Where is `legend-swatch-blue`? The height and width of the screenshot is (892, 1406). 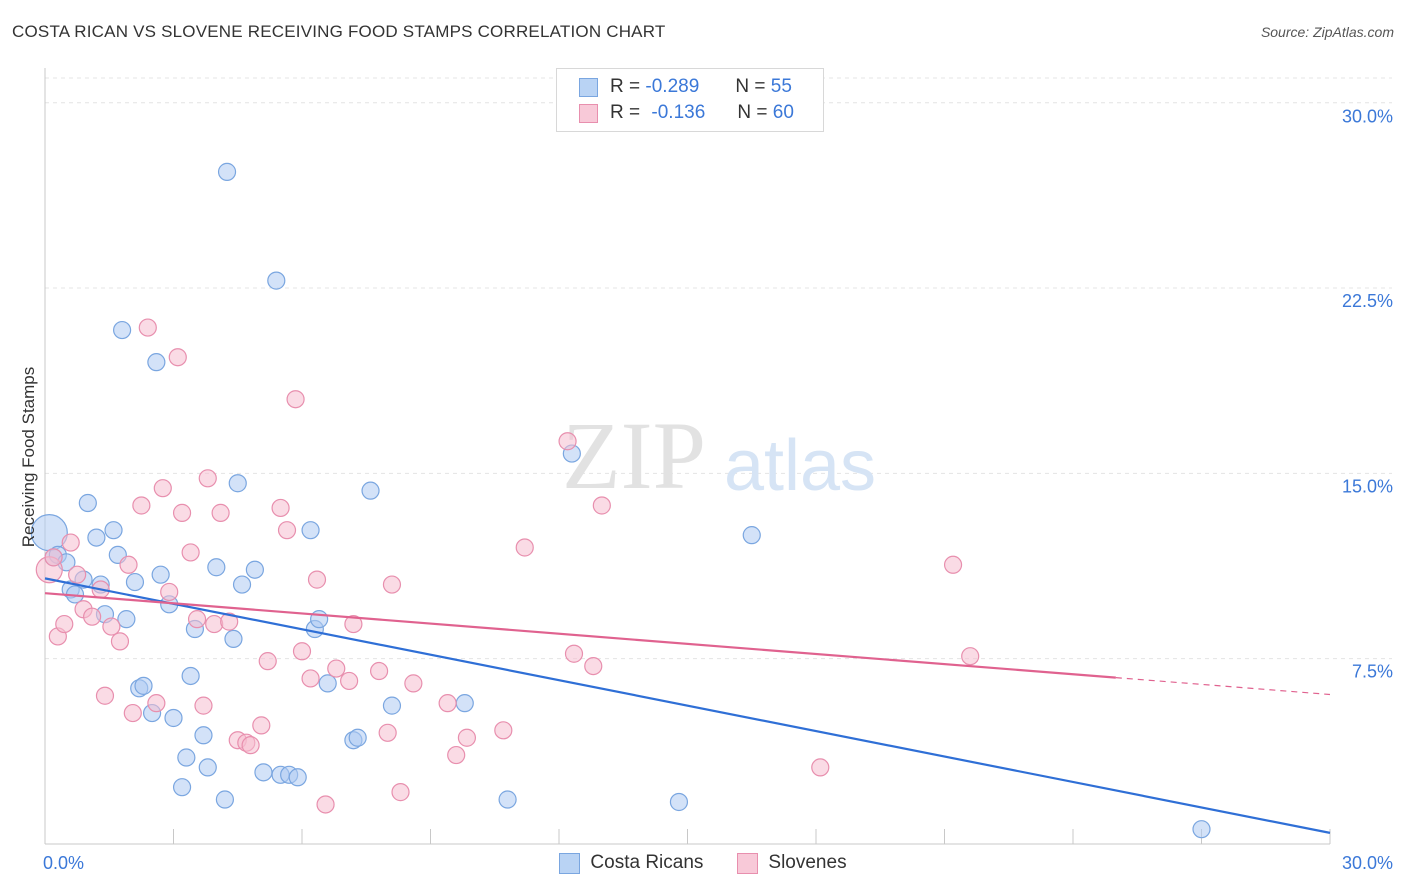
legend-swatch-blue is located at coordinates (588, 87).